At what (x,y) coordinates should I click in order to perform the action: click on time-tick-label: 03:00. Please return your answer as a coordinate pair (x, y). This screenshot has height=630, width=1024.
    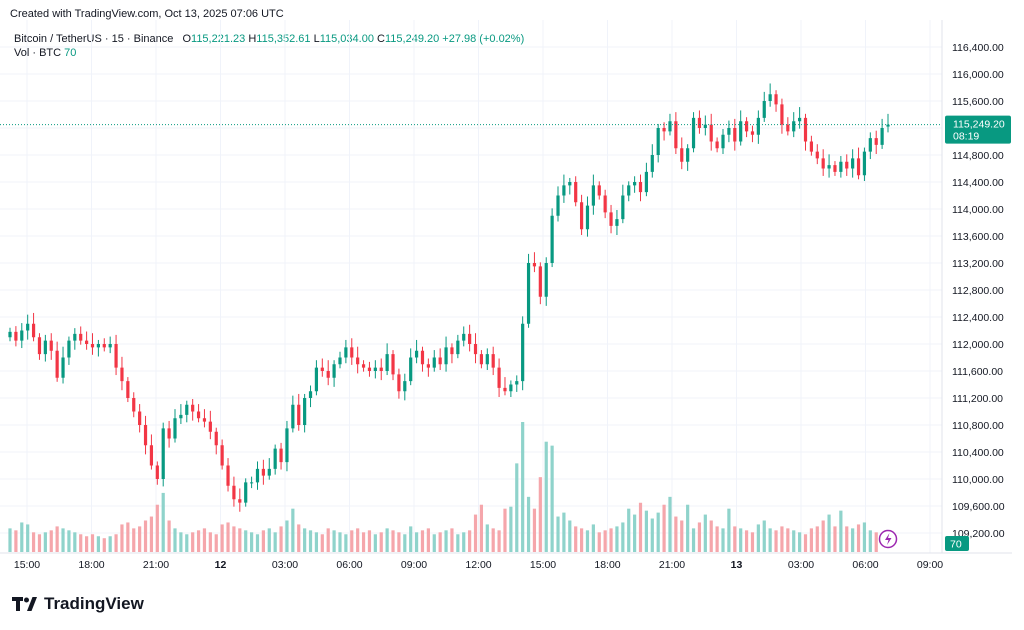
    Looking at the image, I should click on (801, 565).